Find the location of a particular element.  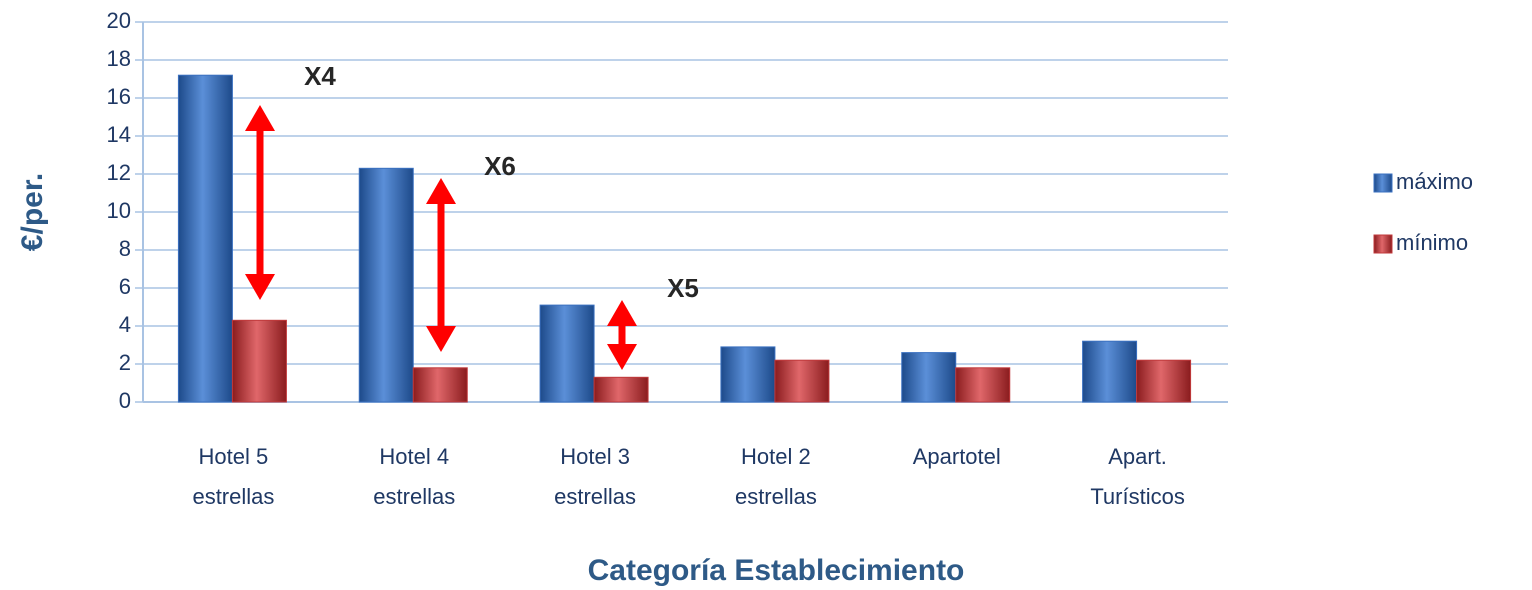

y-tick-label: 18 is located at coordinates (119, 58).